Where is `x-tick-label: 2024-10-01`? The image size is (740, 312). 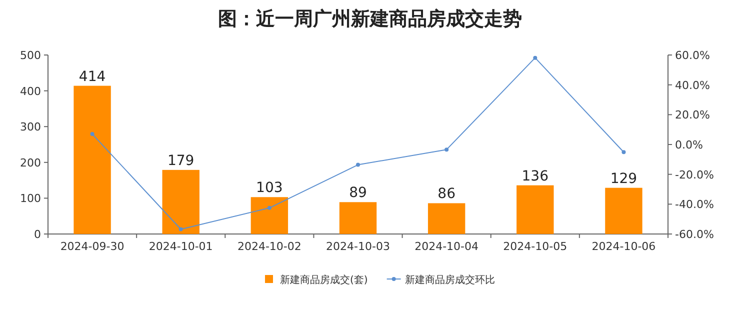 x-tick-label: 2024-10-01 is located at coordinates (180, 246).